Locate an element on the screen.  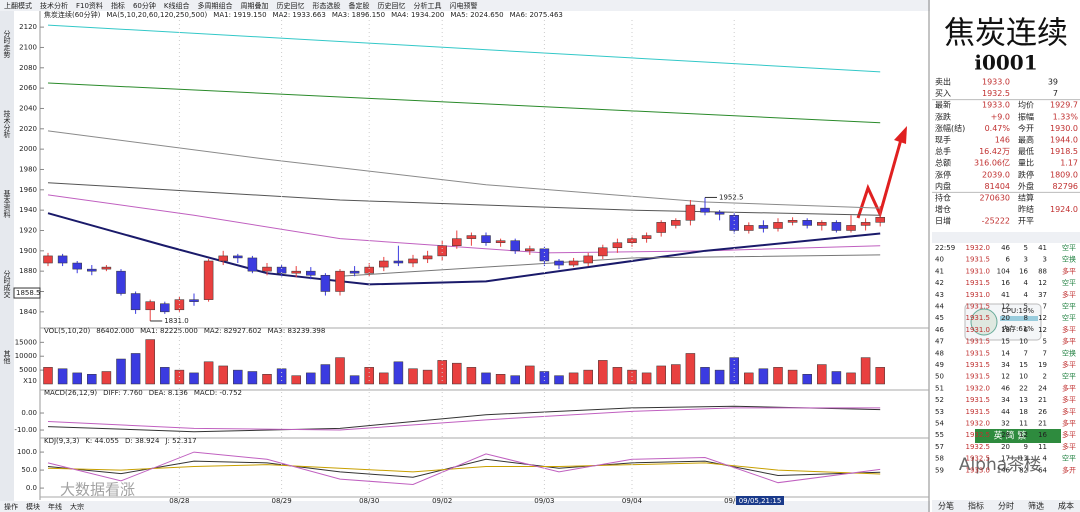
quote-value: 81404 is located at coordinates (997, 186).